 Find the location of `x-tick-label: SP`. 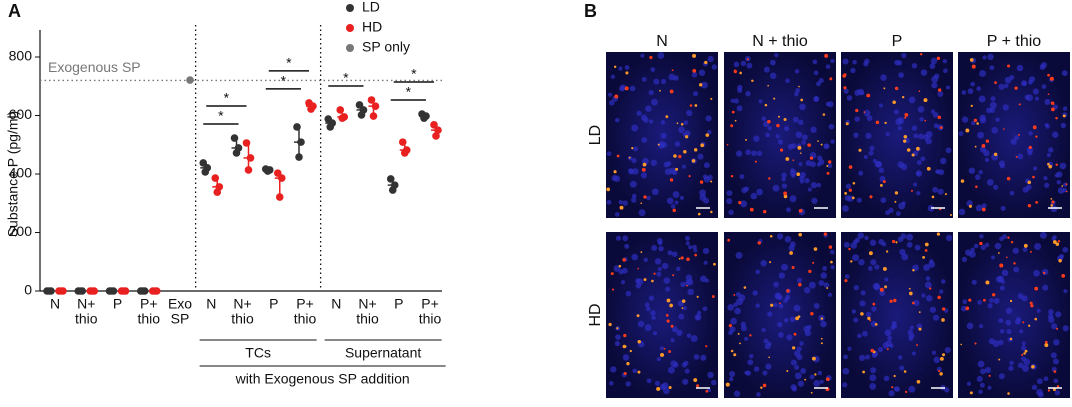

x-tick-label: SP is located at coordinates (180, 319).